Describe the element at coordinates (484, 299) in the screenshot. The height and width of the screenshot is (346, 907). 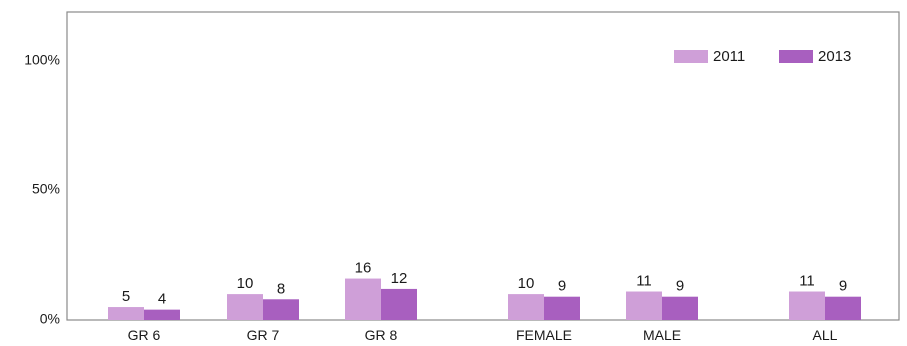
I see `bars` at that location.